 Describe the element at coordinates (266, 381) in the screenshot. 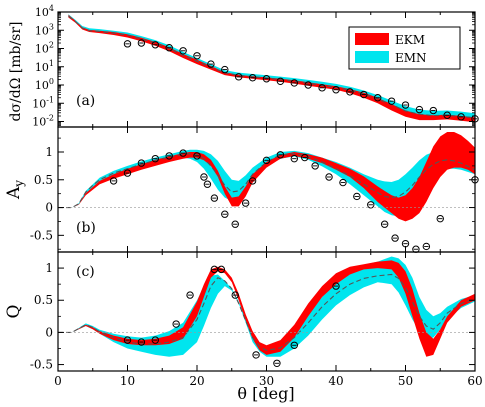

I see `x-tick-label: 30` at that location.